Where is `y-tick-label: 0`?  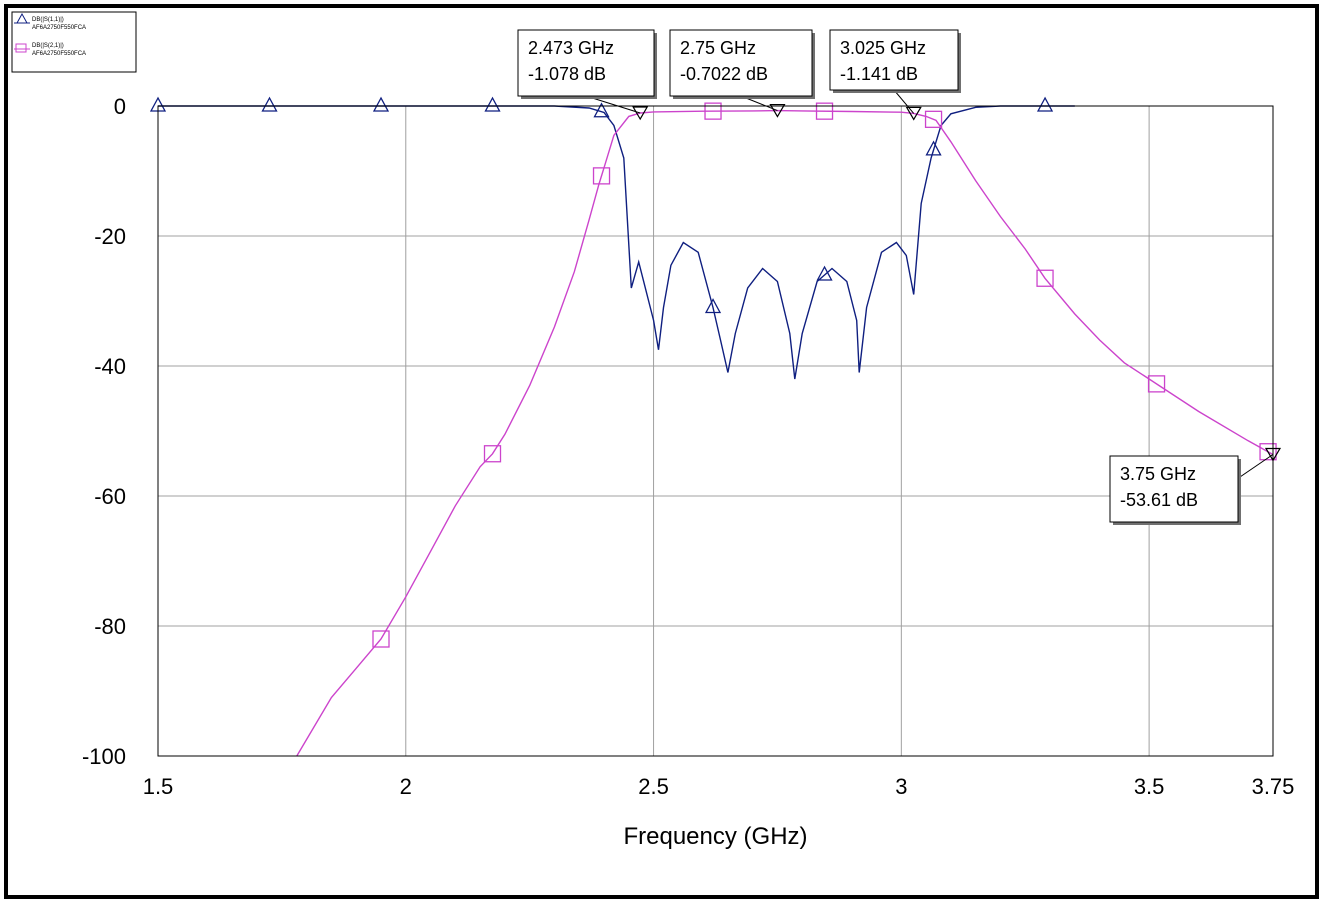
y-tick-label: 0 is located at coordinates (120, 106).